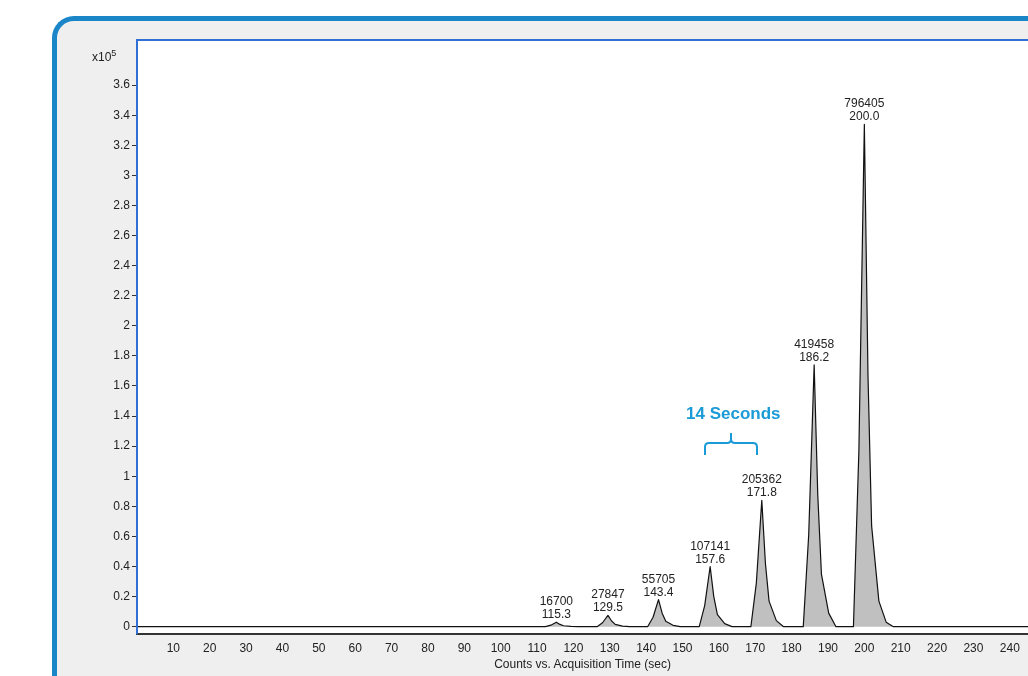 The width and height of the screenshot is (1028, 676). What do you see at coordinates (814, 350) in the screenshot?
I see `annotation: 419458 186.2` at bounding box center [814, 350].